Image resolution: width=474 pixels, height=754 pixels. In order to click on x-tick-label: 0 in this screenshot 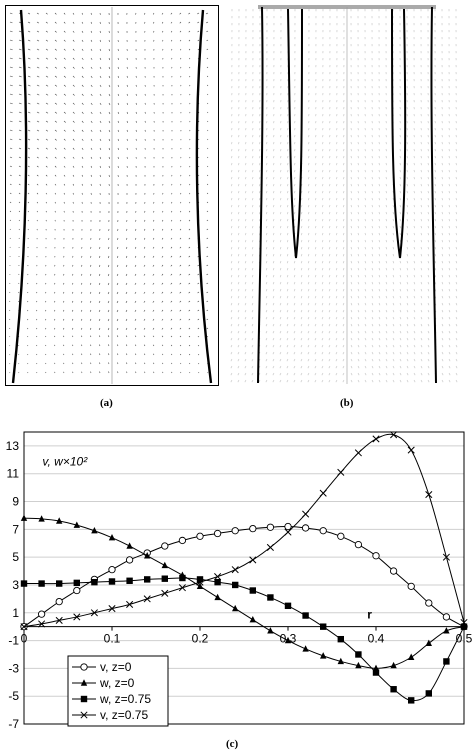, I will do `click(24, 639)`.